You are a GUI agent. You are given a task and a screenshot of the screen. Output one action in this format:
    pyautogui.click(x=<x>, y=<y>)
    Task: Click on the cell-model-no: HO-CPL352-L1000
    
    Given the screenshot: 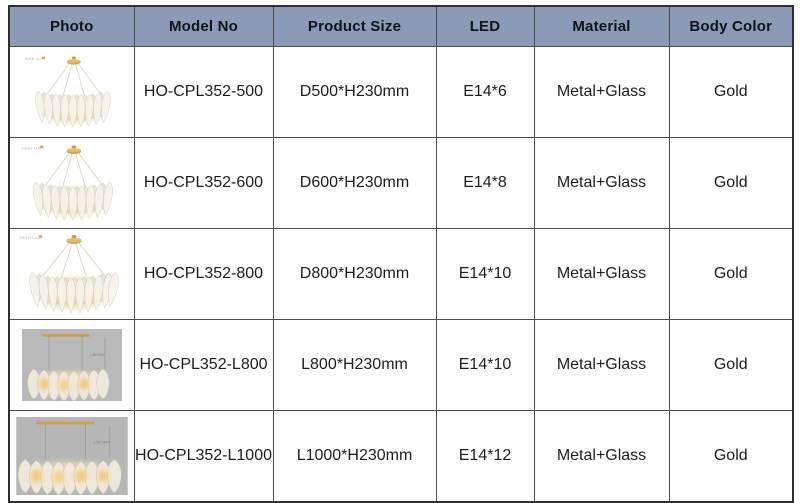 What is the action you would take?
    pyautogui.click(x=203, y=456)
    